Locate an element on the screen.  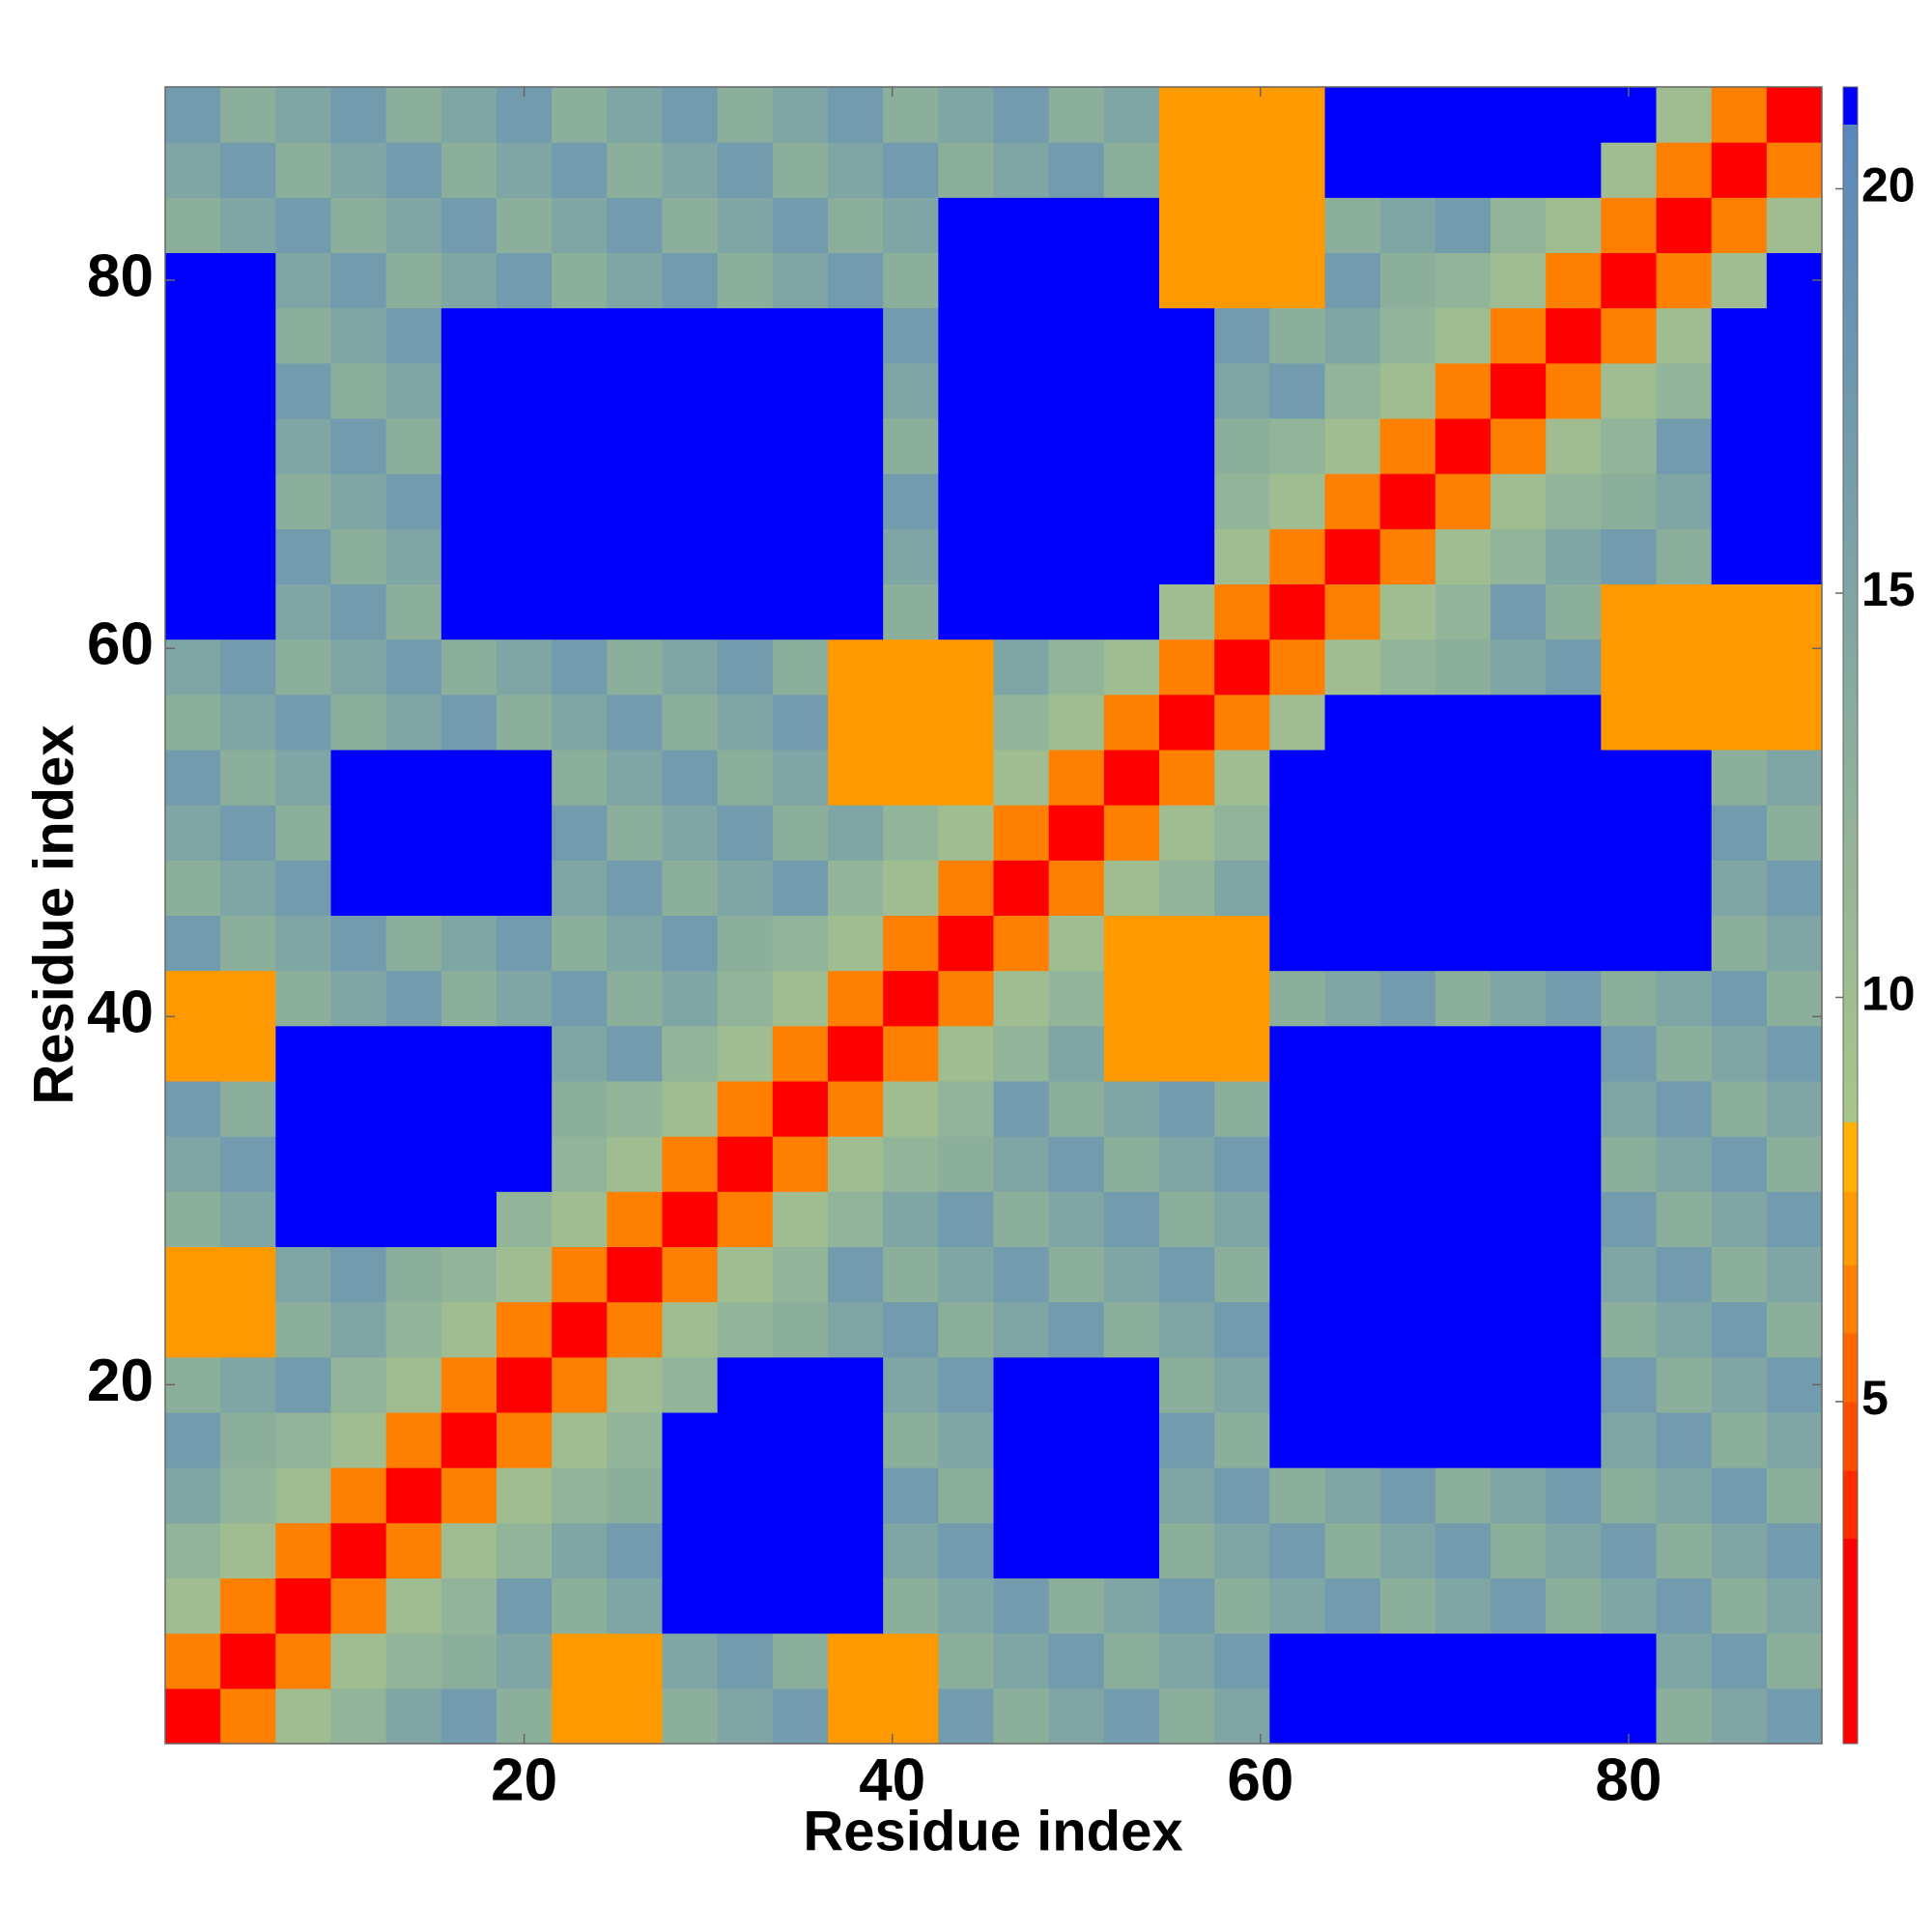
colorbar-tick-label: 20 is located at coordinates (1888, 185).